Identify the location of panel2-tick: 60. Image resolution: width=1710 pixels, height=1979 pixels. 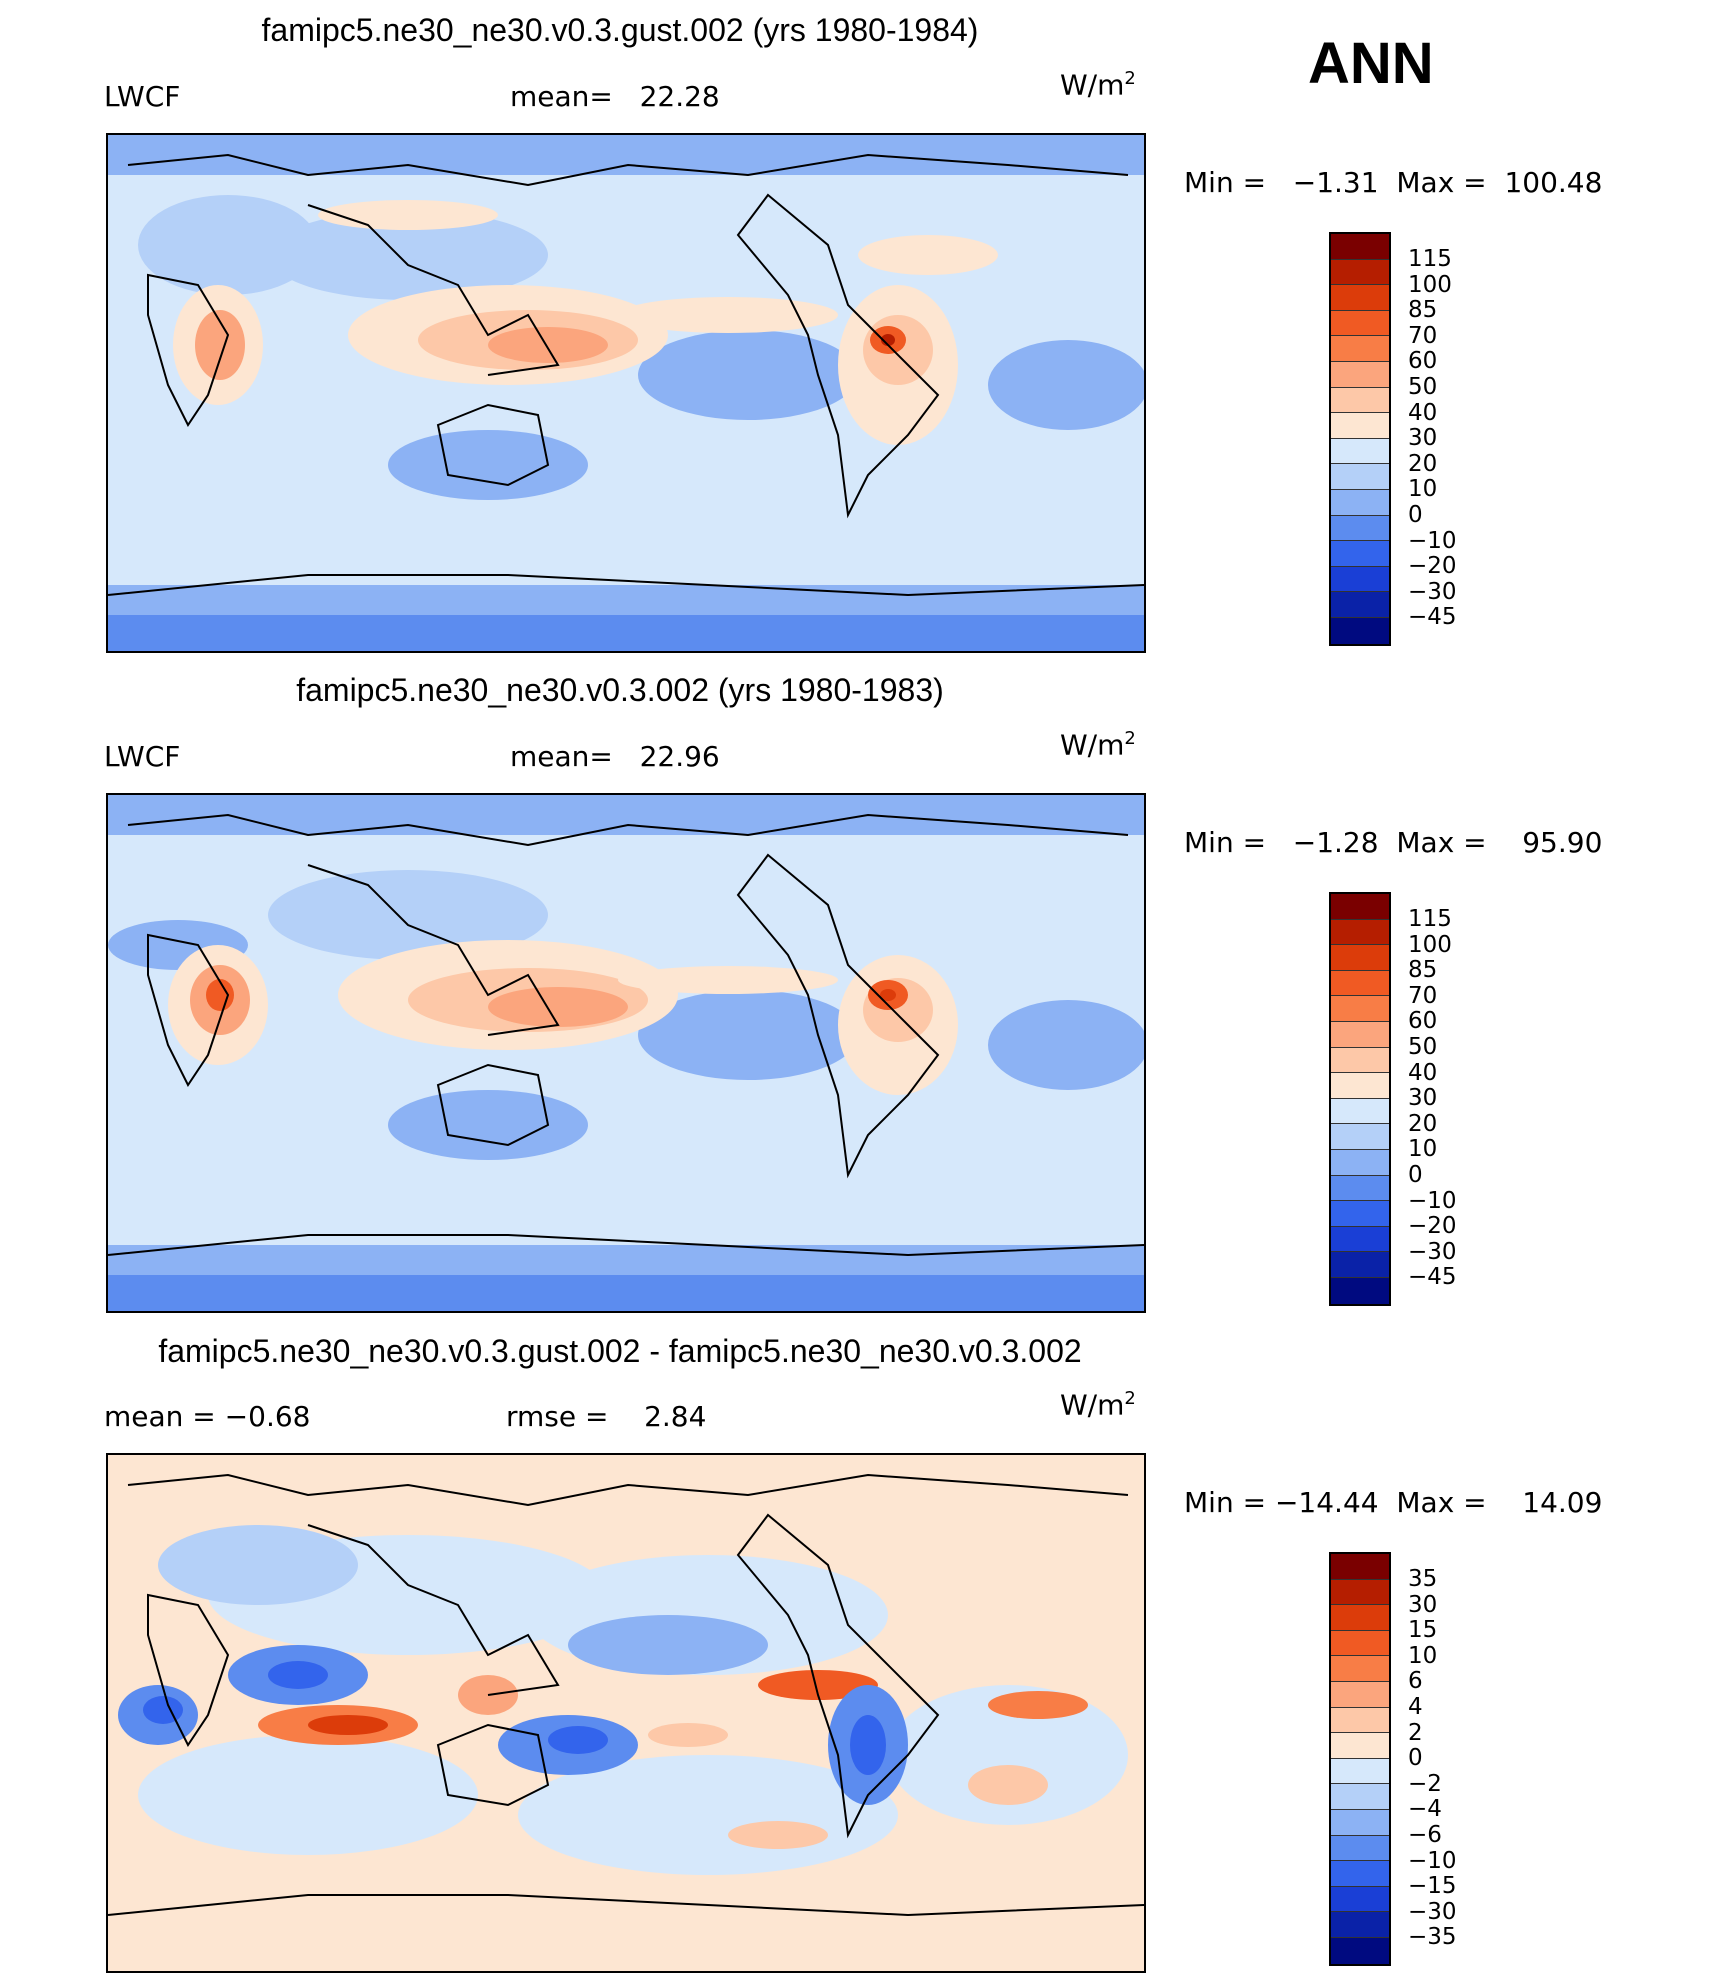
(1423, 1021).